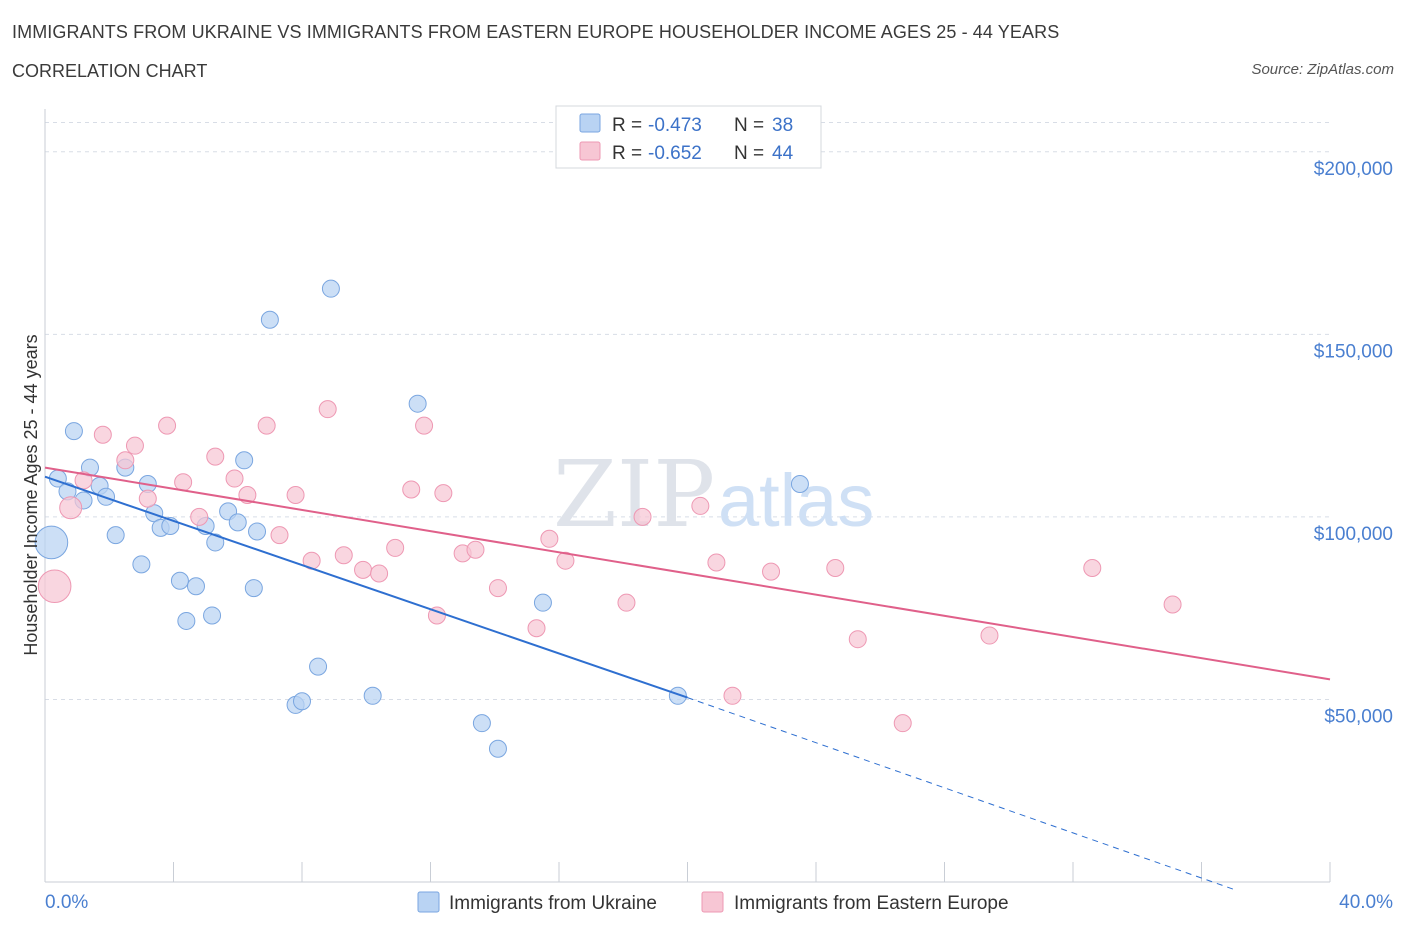 This screenshot has height=930, width=1406. What do you see at coordinates (627, 153) in the screenshot?
I see `legend-r-label-eastern-europe: R =` at bounding box center [627, 153].